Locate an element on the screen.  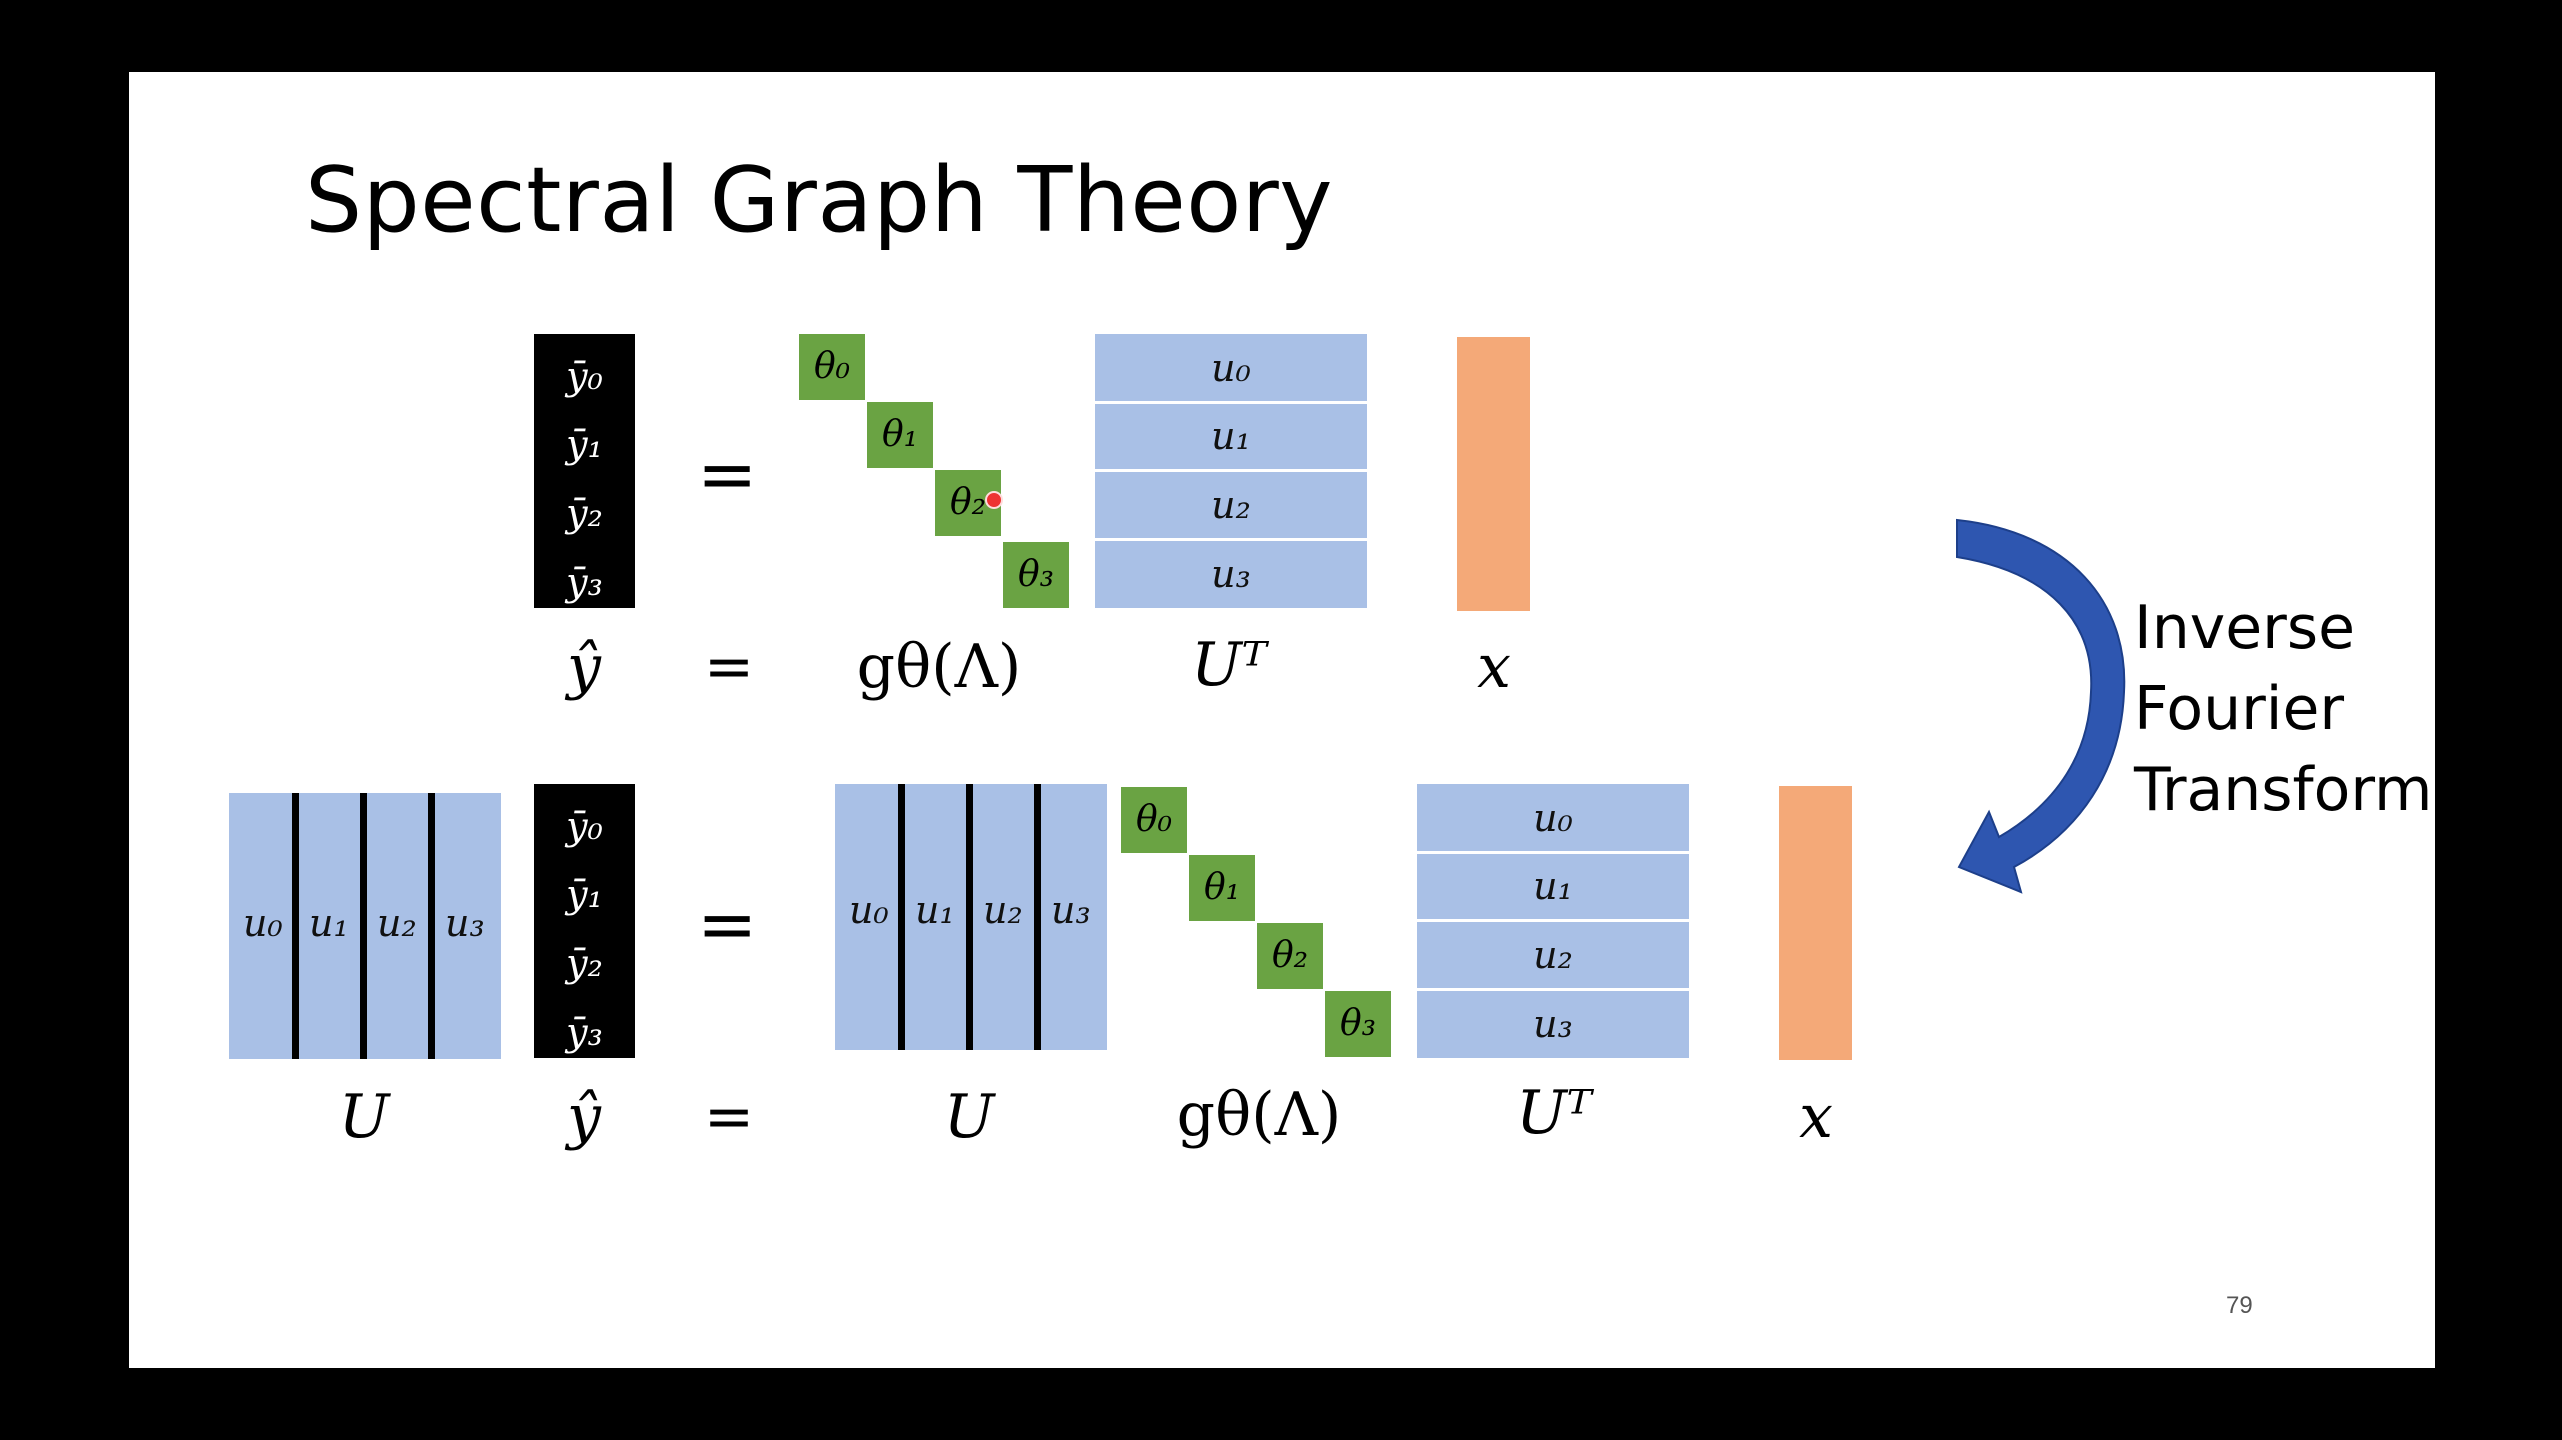
bottom-equals-sign: = is located at coordinates (727, 924).